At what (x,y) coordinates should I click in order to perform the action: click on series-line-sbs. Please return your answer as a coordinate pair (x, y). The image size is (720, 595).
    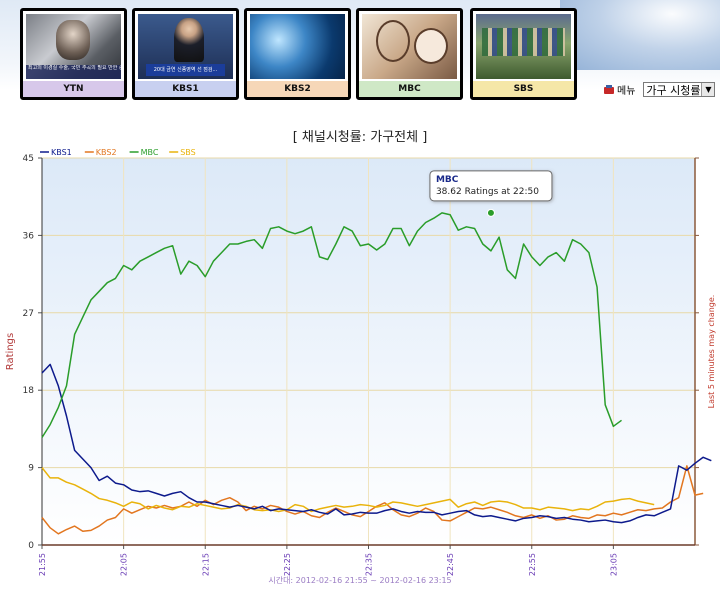
    Looking at the image, I should click on (348, 490).